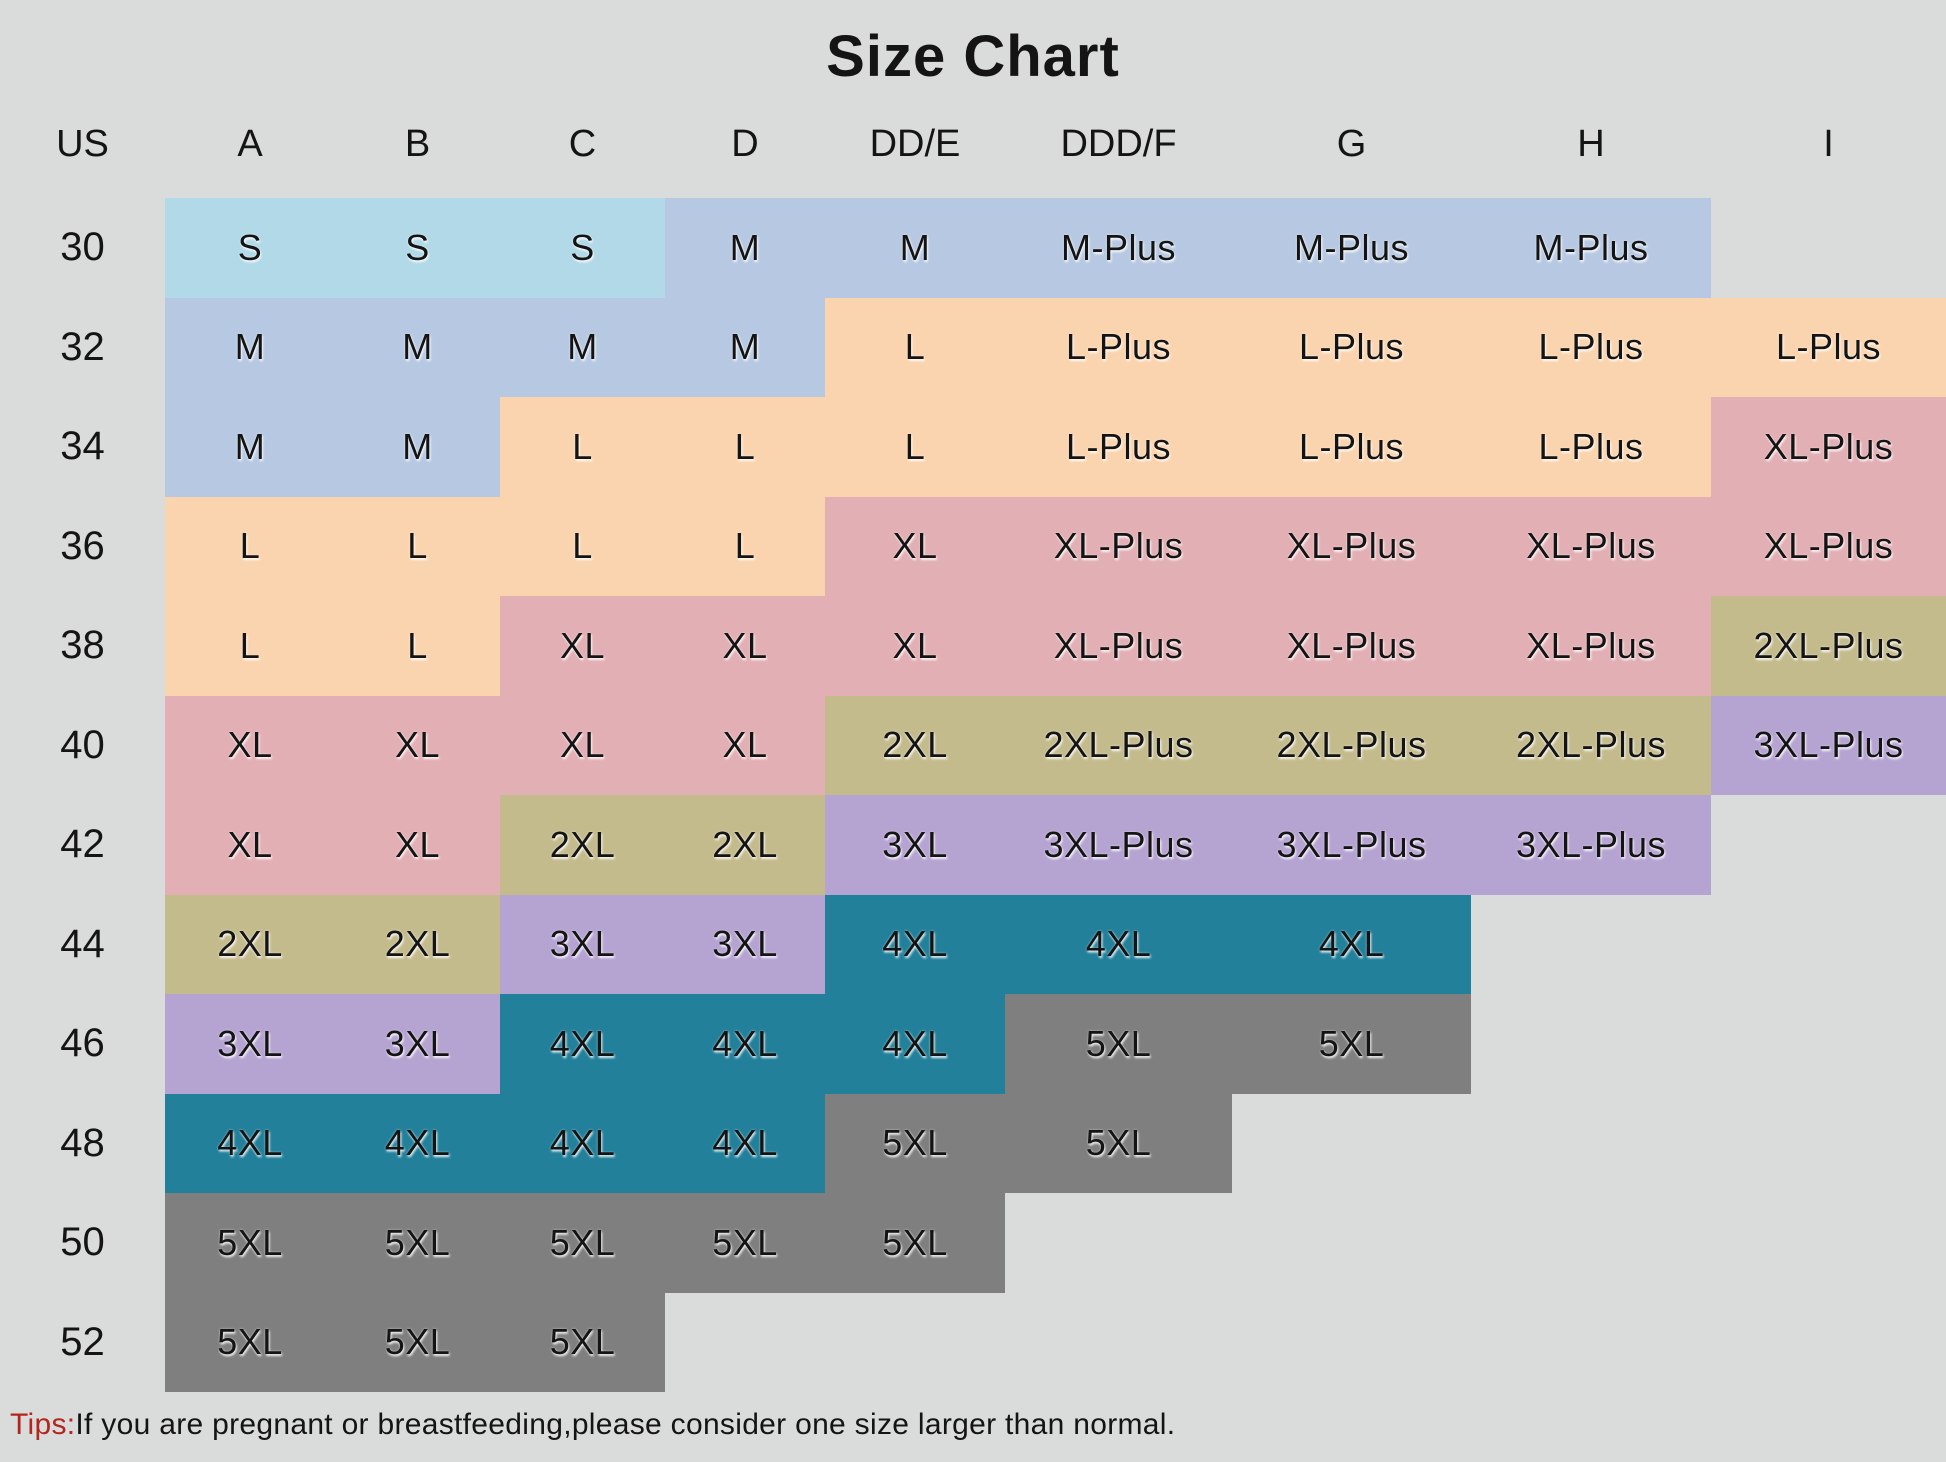 Image resolution: width=1946 pixels, height=1462 pixels. Describe the element at coordinates (1591, 143) in the screenshot. I see `column-header-h: H` at that location.